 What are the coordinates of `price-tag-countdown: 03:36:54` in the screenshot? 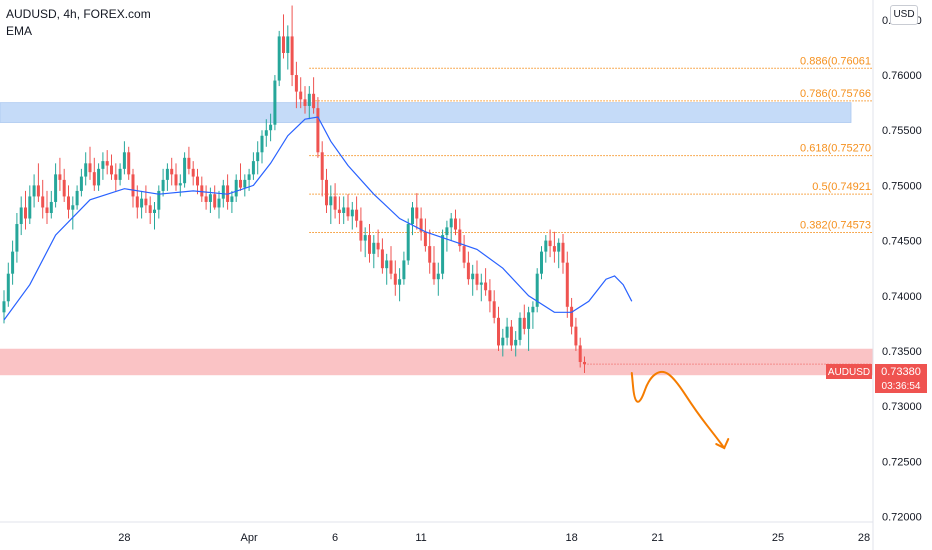 It's located at (901, 386).